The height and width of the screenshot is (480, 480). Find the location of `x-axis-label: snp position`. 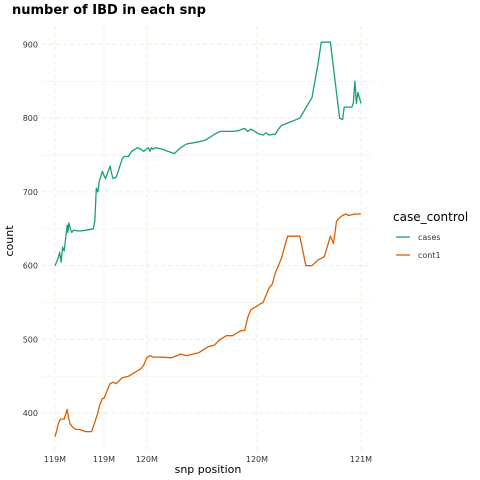

x-axis-label: snp position is located at coordinates (208, 469).